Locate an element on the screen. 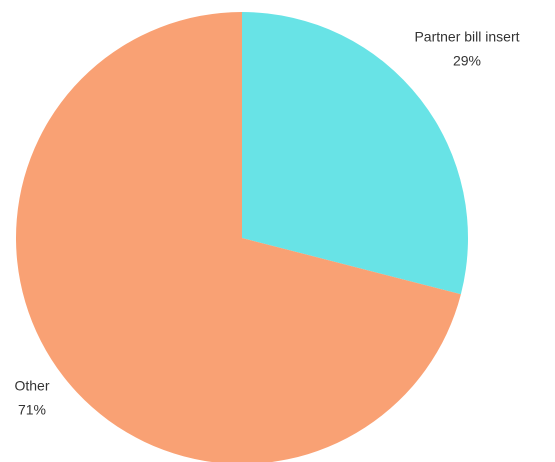 The image size is (555, 462). slice-value-label: 29% is located at coordinates (467, 61).